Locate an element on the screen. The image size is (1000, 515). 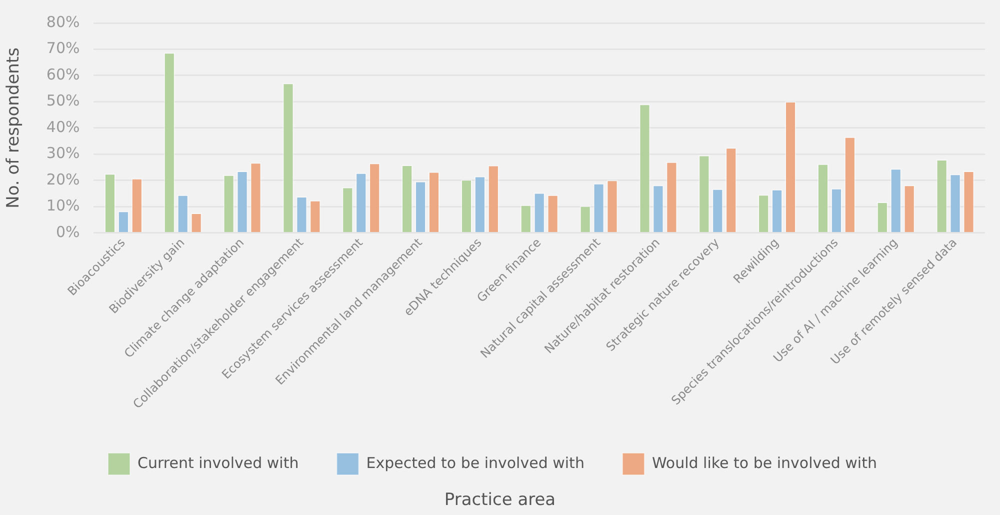
y-tick-label: 80% is located at coordinates (63, 21).